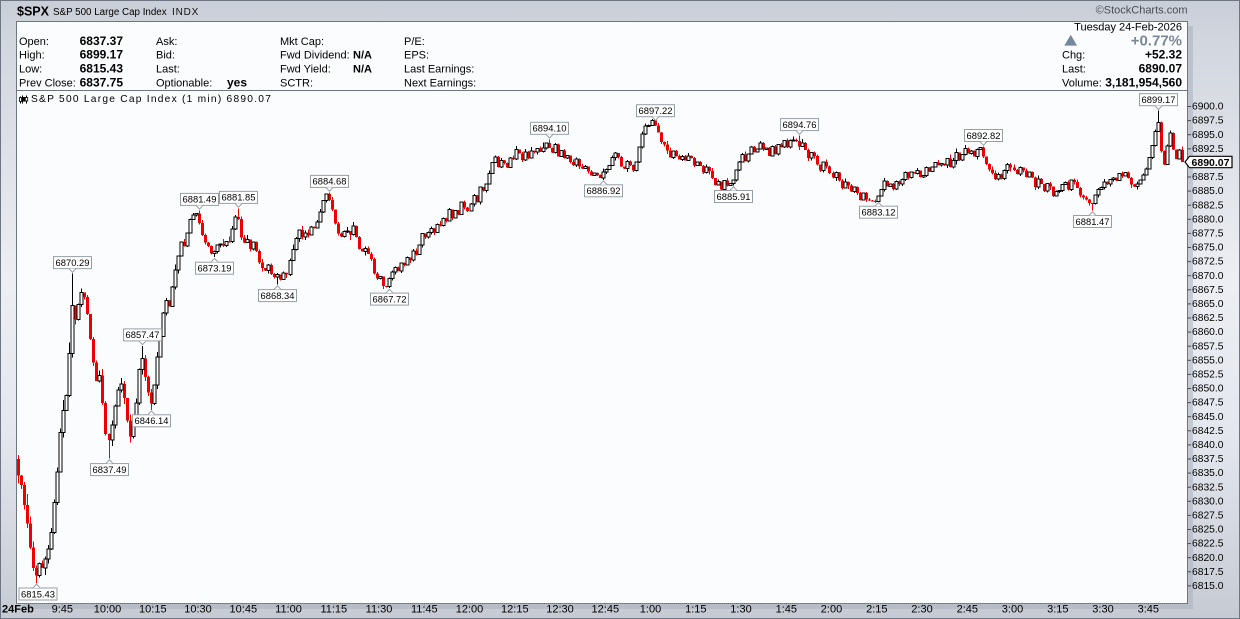 This screenshot has width=1240, height=619. I want to click on svg-text: 6832.5, so click(1208, 487).